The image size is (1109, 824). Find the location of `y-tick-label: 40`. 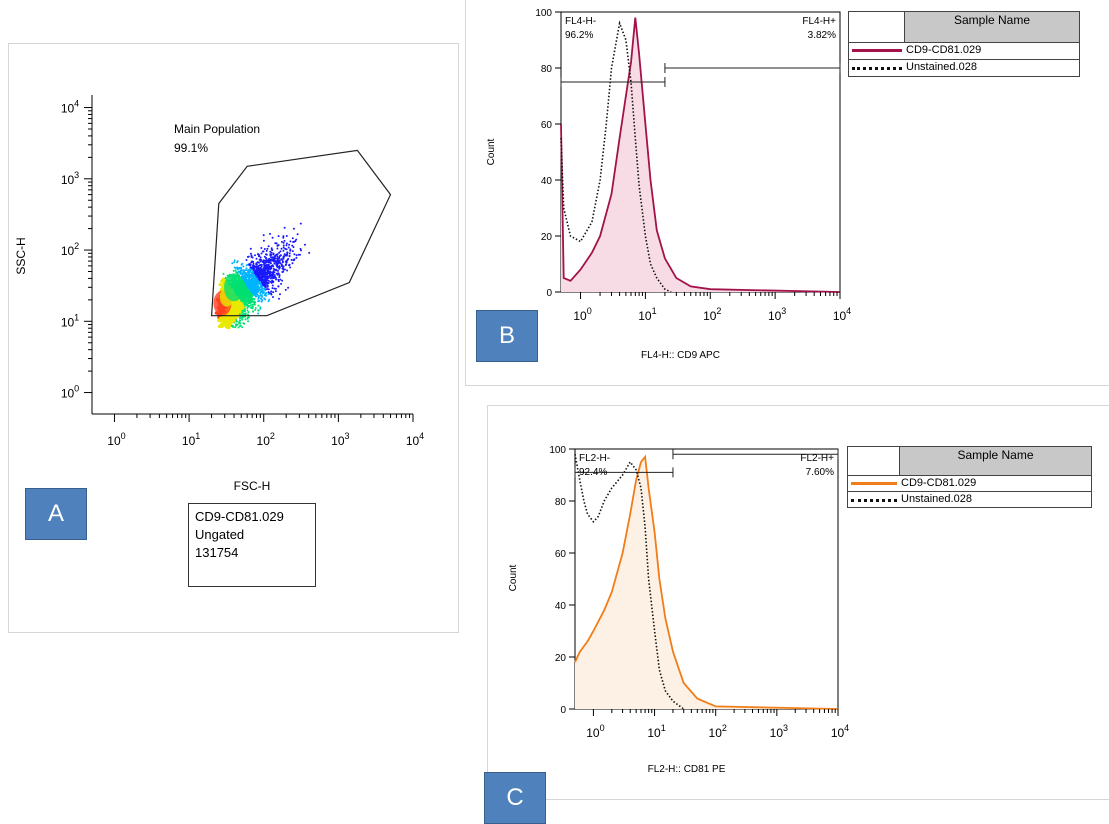

y-tick-label: 40 is located at coordinates (561, 606).